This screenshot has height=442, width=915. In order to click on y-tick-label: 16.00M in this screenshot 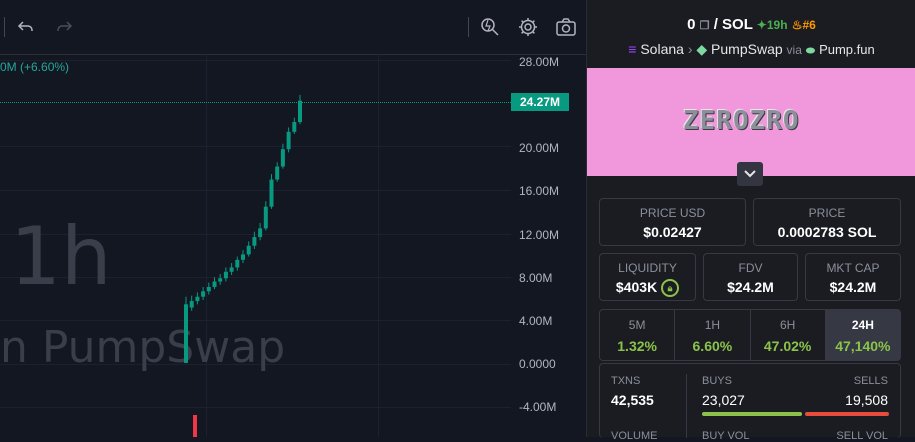, I will do `click(539, 191)`.